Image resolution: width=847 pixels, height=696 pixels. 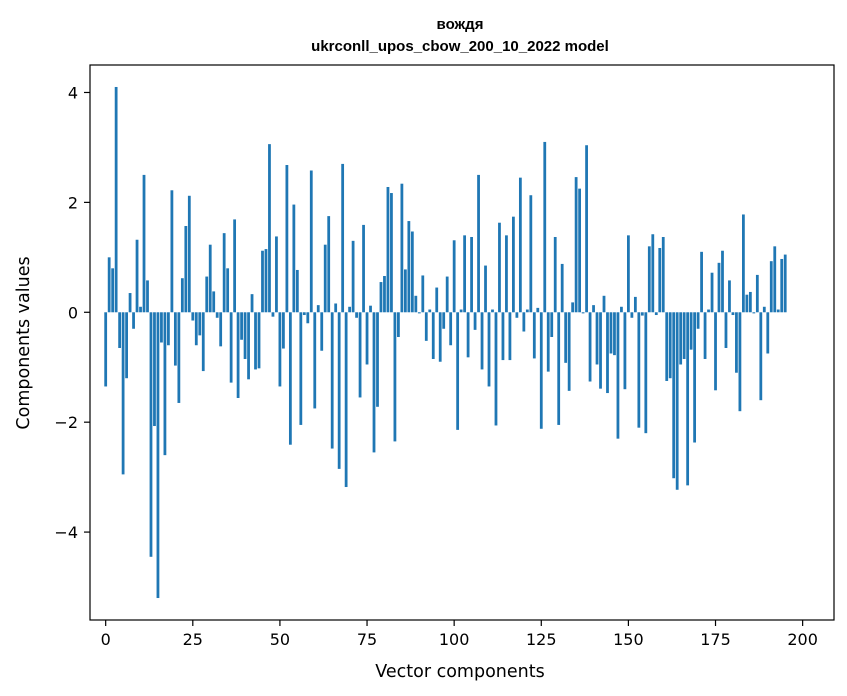 What do you see at coordinates (628, 639) in the screenshot?
I see `x-tick-label: 150` at bounding box center [628, 639].